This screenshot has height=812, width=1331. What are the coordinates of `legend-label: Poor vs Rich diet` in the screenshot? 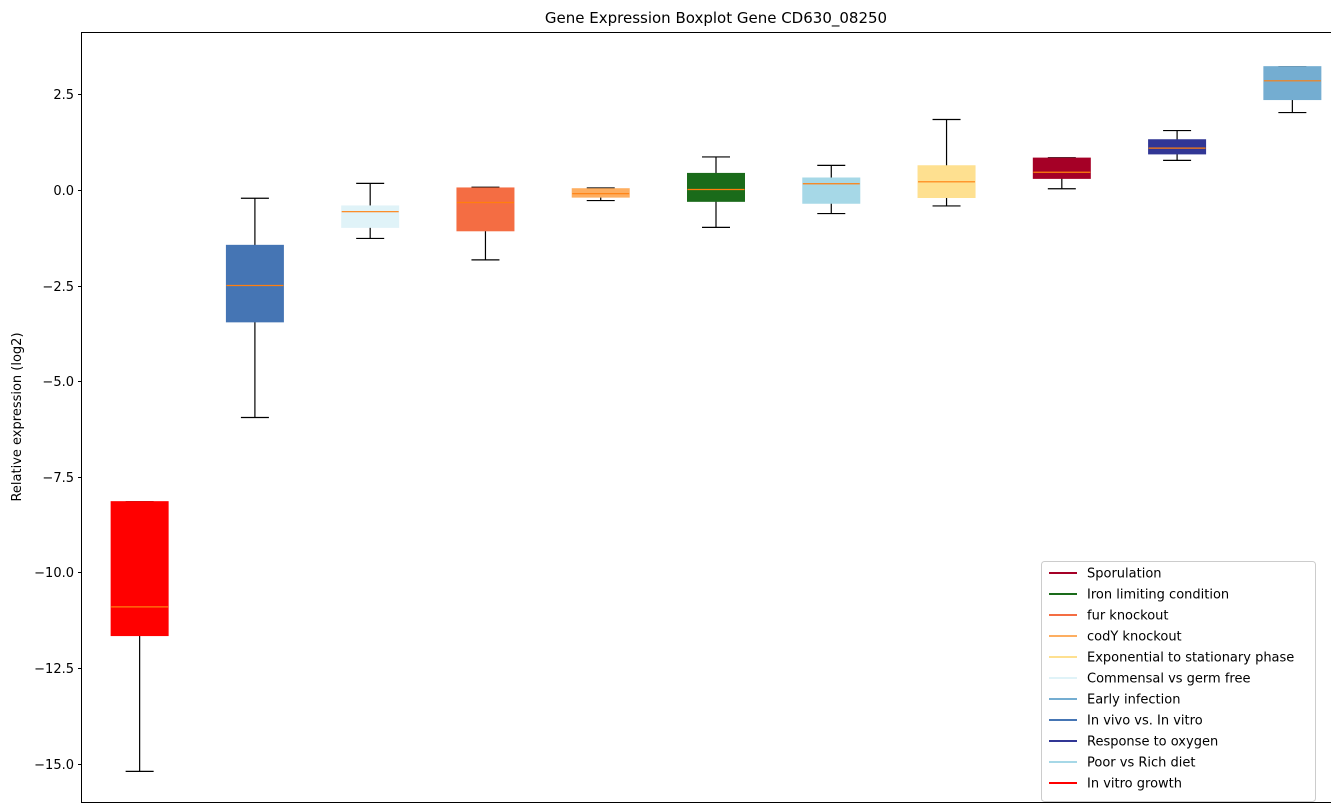 It's located at (1141, 763).